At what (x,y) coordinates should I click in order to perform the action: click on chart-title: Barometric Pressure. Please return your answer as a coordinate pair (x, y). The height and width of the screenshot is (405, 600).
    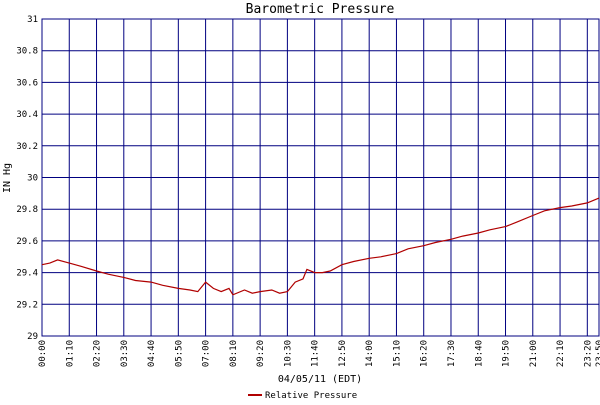
    Looking at the image, I should click on (320, 9).